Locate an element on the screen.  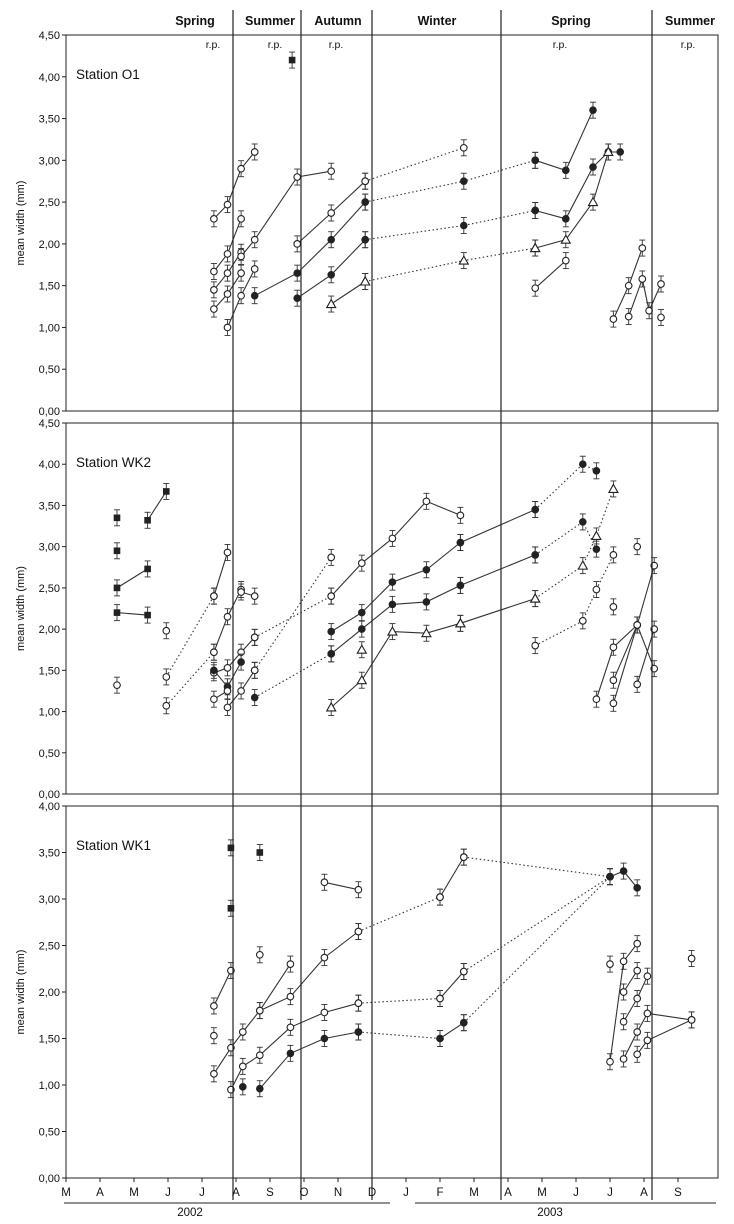
x-tick-label: A is located at coordinates (236, 1193).